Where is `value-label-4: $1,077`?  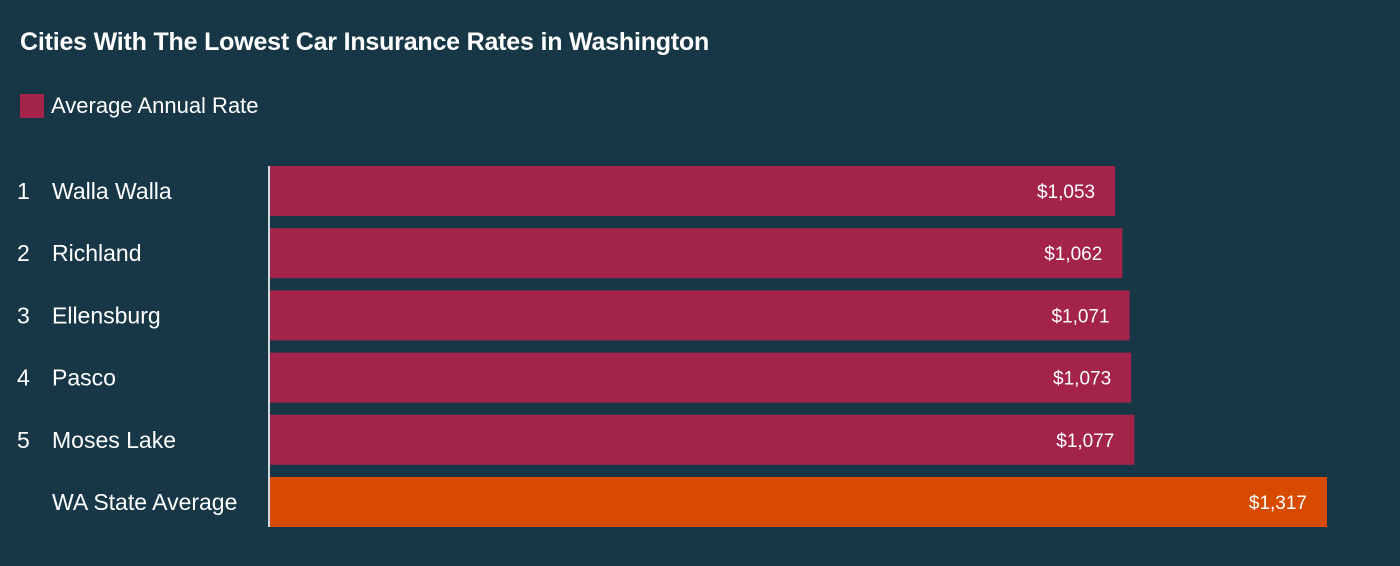 value-label-4: $1,077 is located at coordinates (1085, 441).